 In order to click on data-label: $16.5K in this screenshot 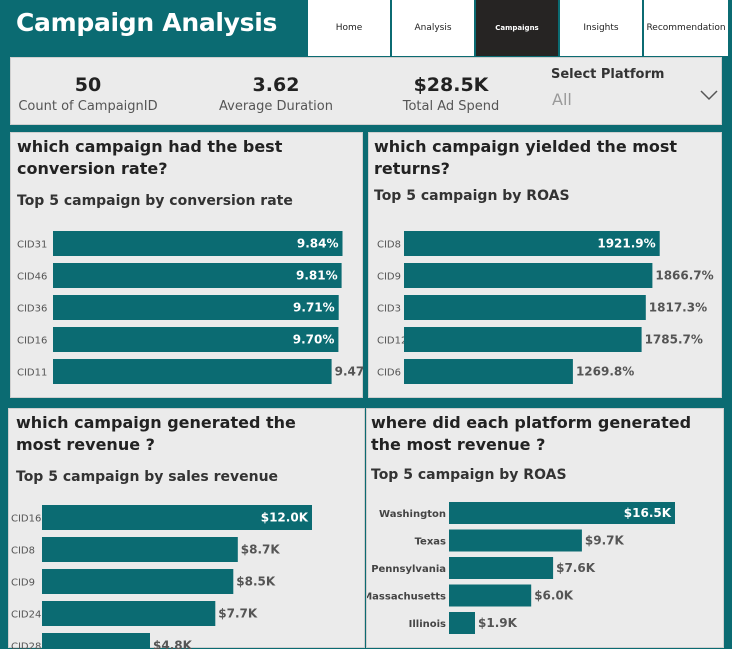, I will do `click(648, 513)`.